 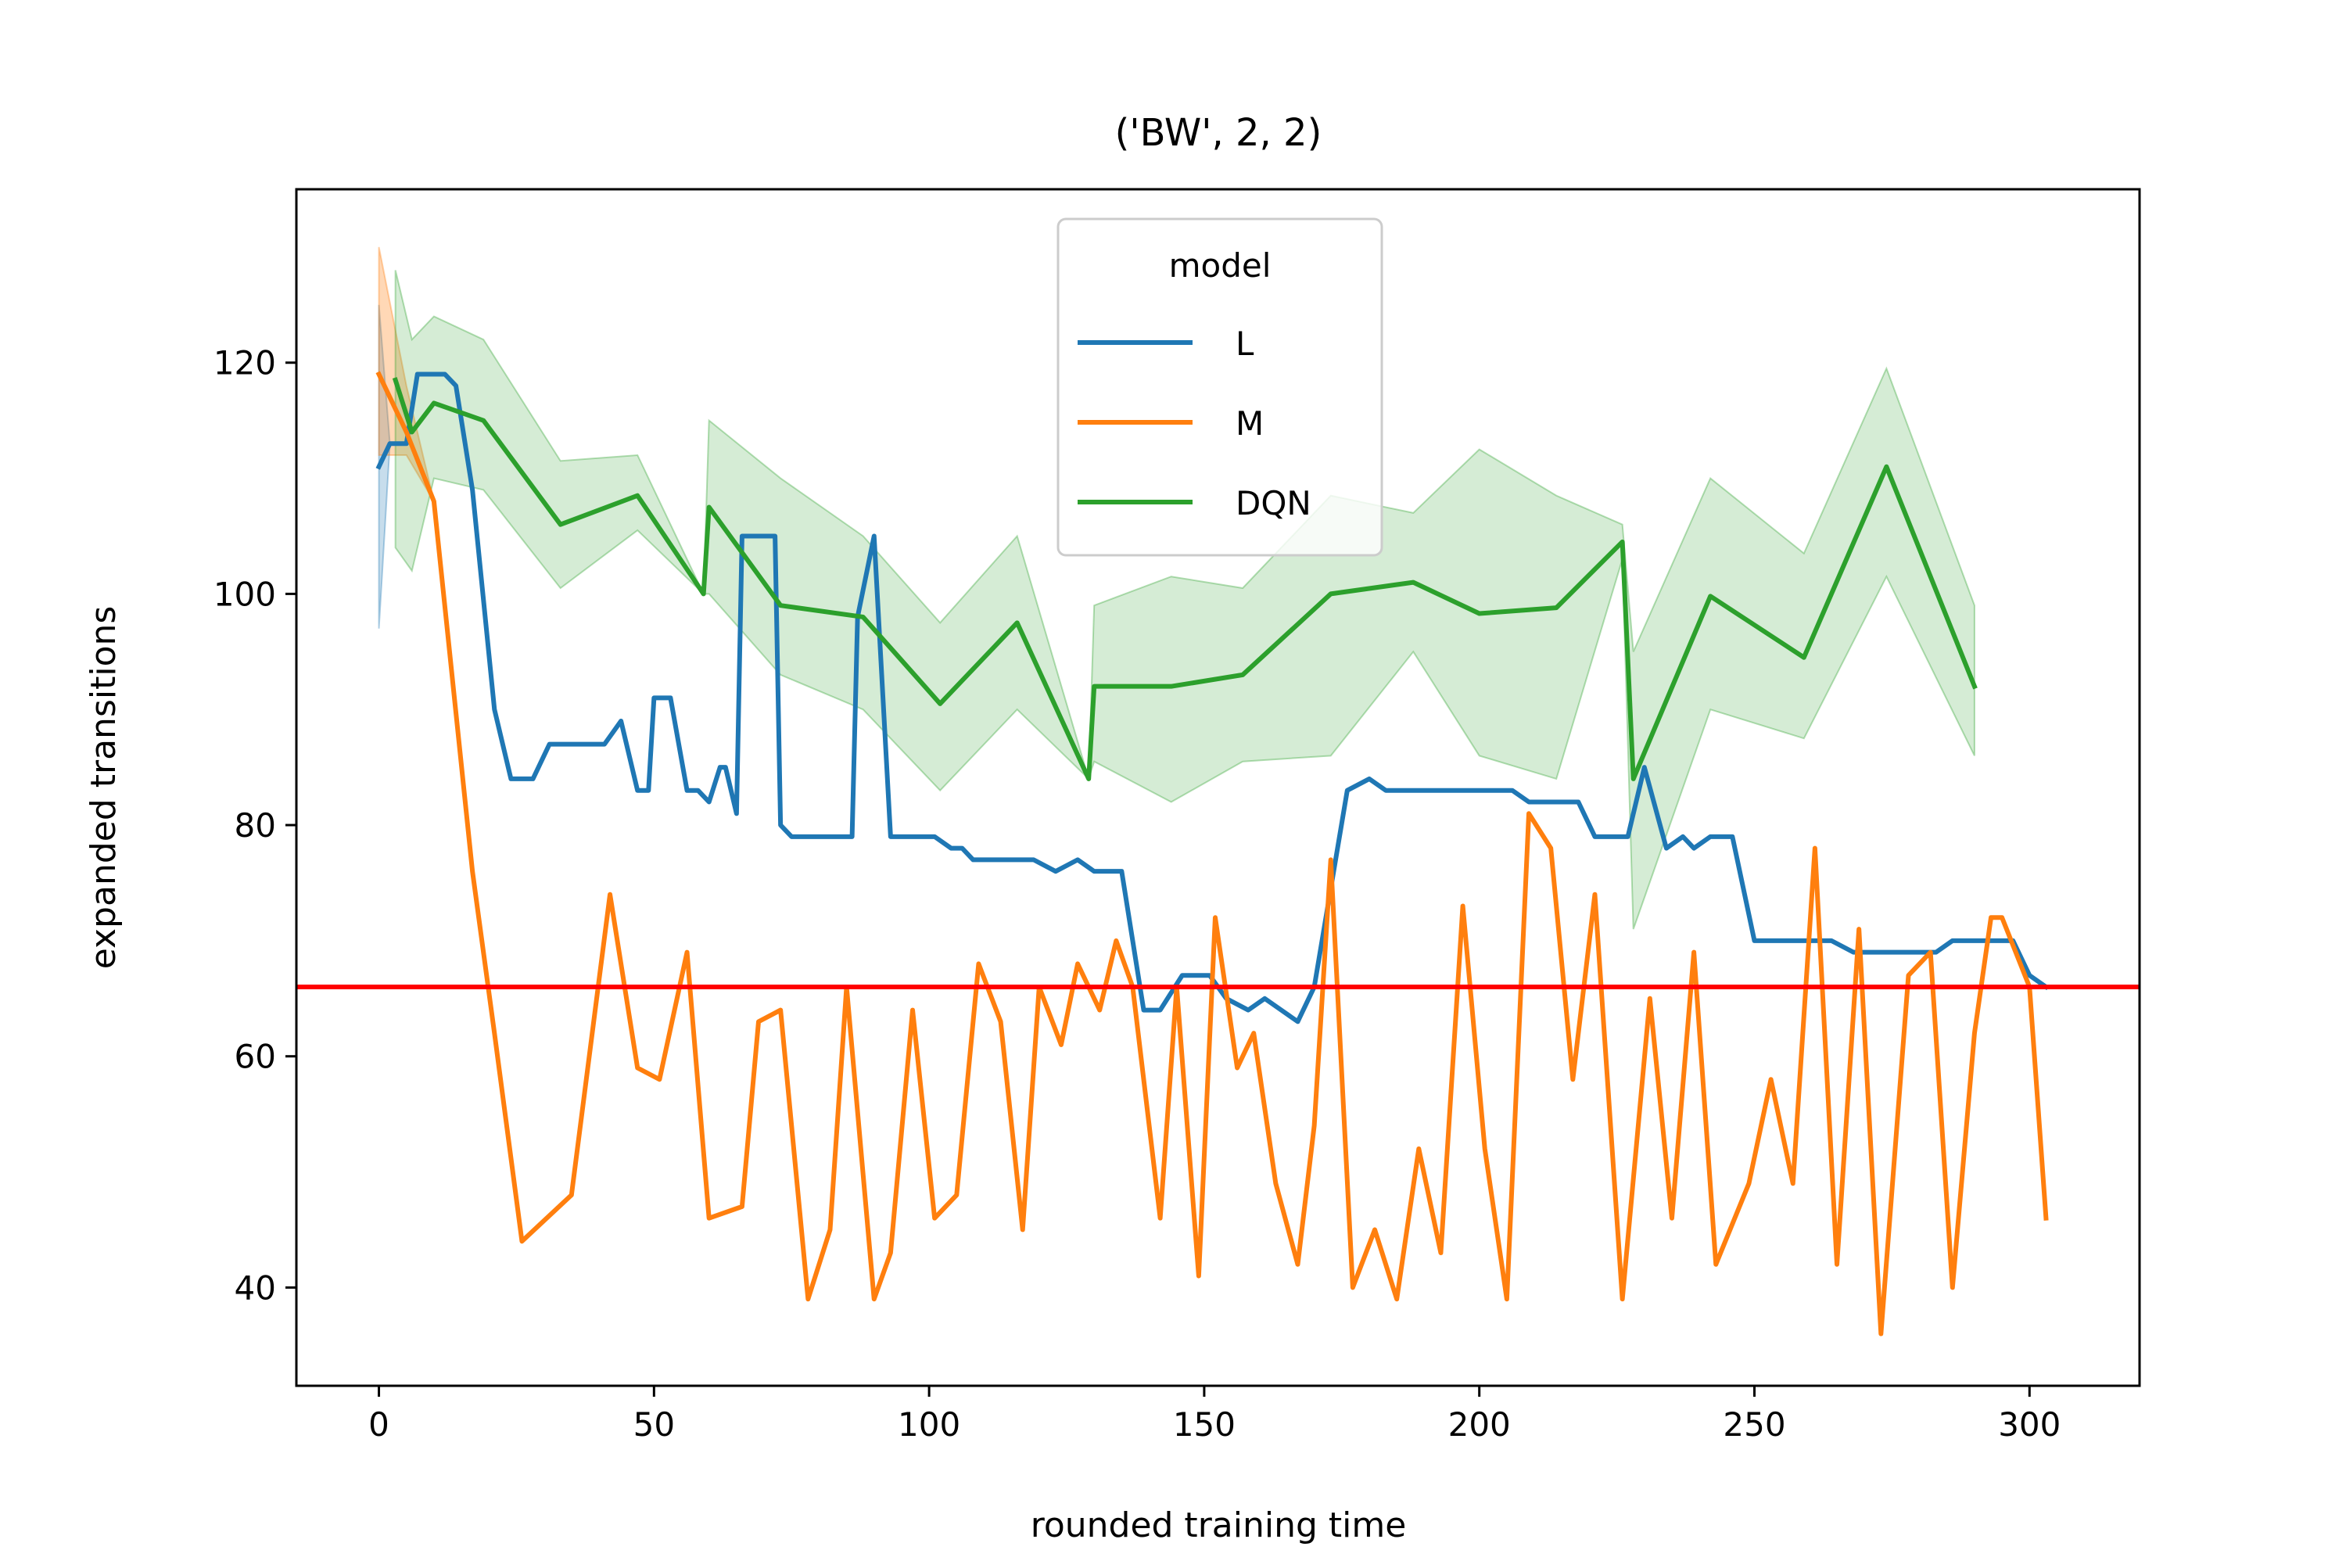 I want to click on legend: model L M DQN, so click(x=1219, y=387).